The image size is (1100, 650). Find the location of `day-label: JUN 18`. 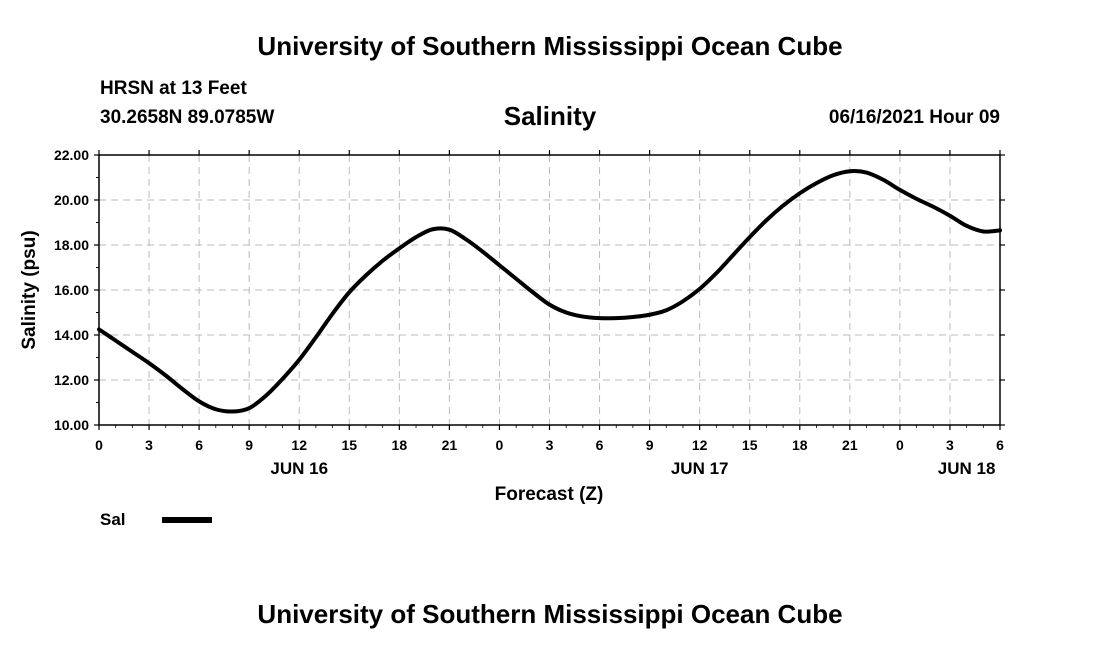

day-label: JUN 18 is located at coordinates (967, 468).